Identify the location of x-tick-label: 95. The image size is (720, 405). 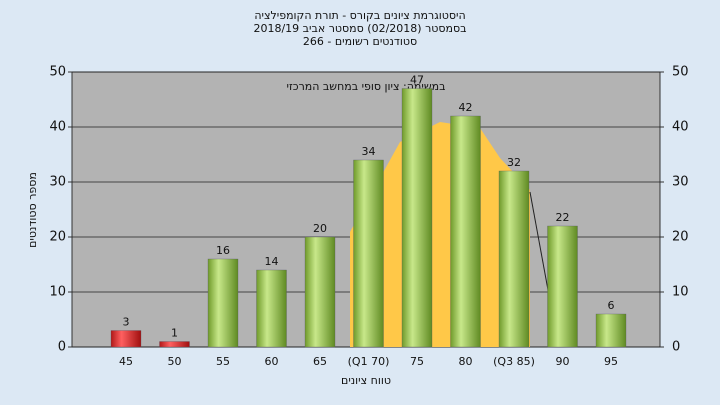
(611, 361).